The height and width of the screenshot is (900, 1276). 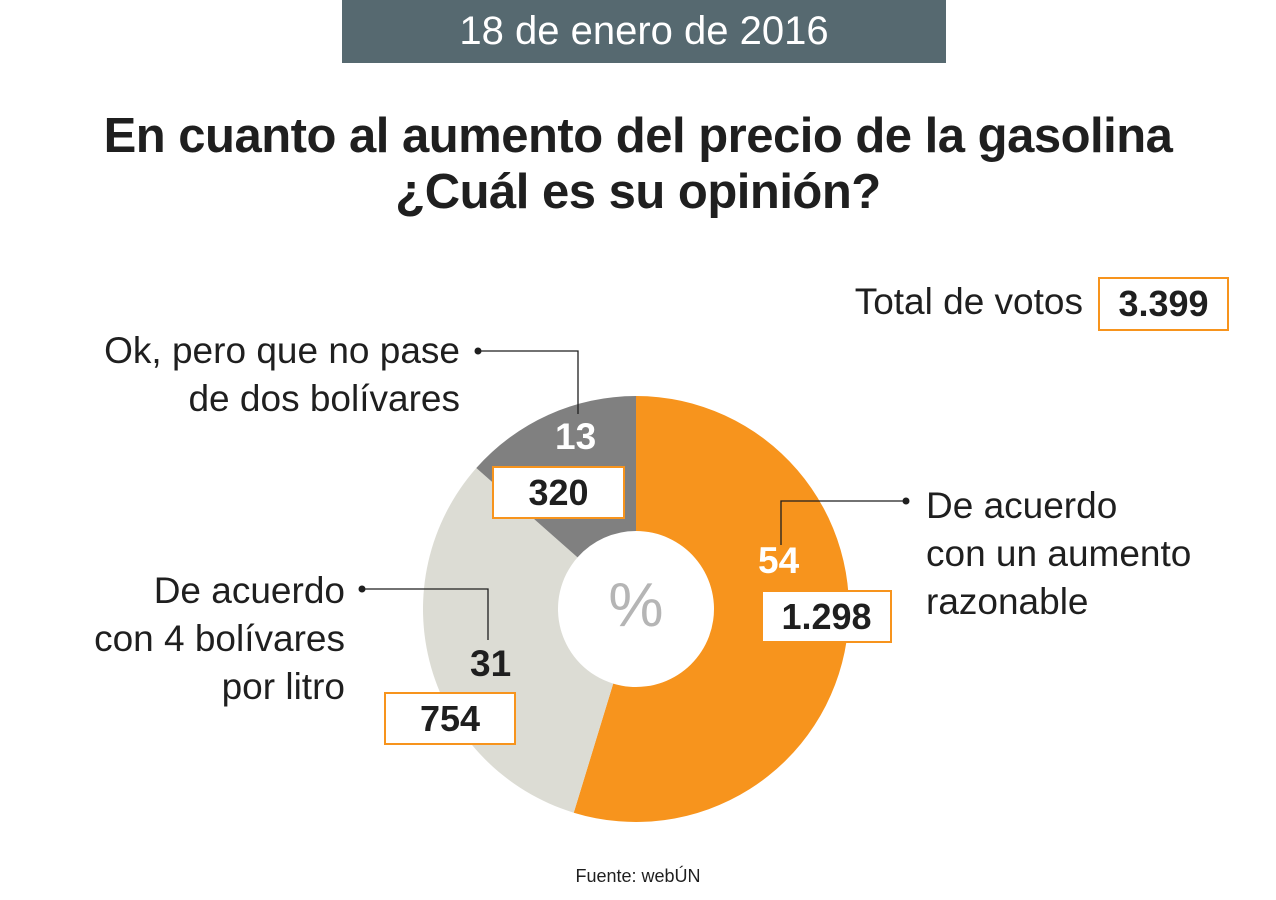 I want to click on leader-line-dos-bolivares, so click(x=528, y=382).